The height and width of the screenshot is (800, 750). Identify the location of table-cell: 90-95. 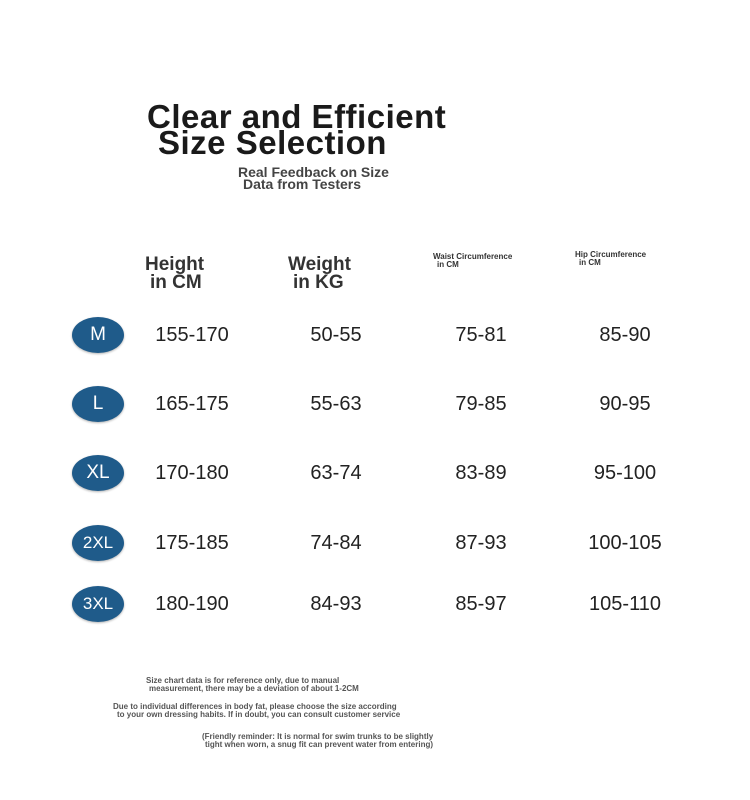
(625, 404).